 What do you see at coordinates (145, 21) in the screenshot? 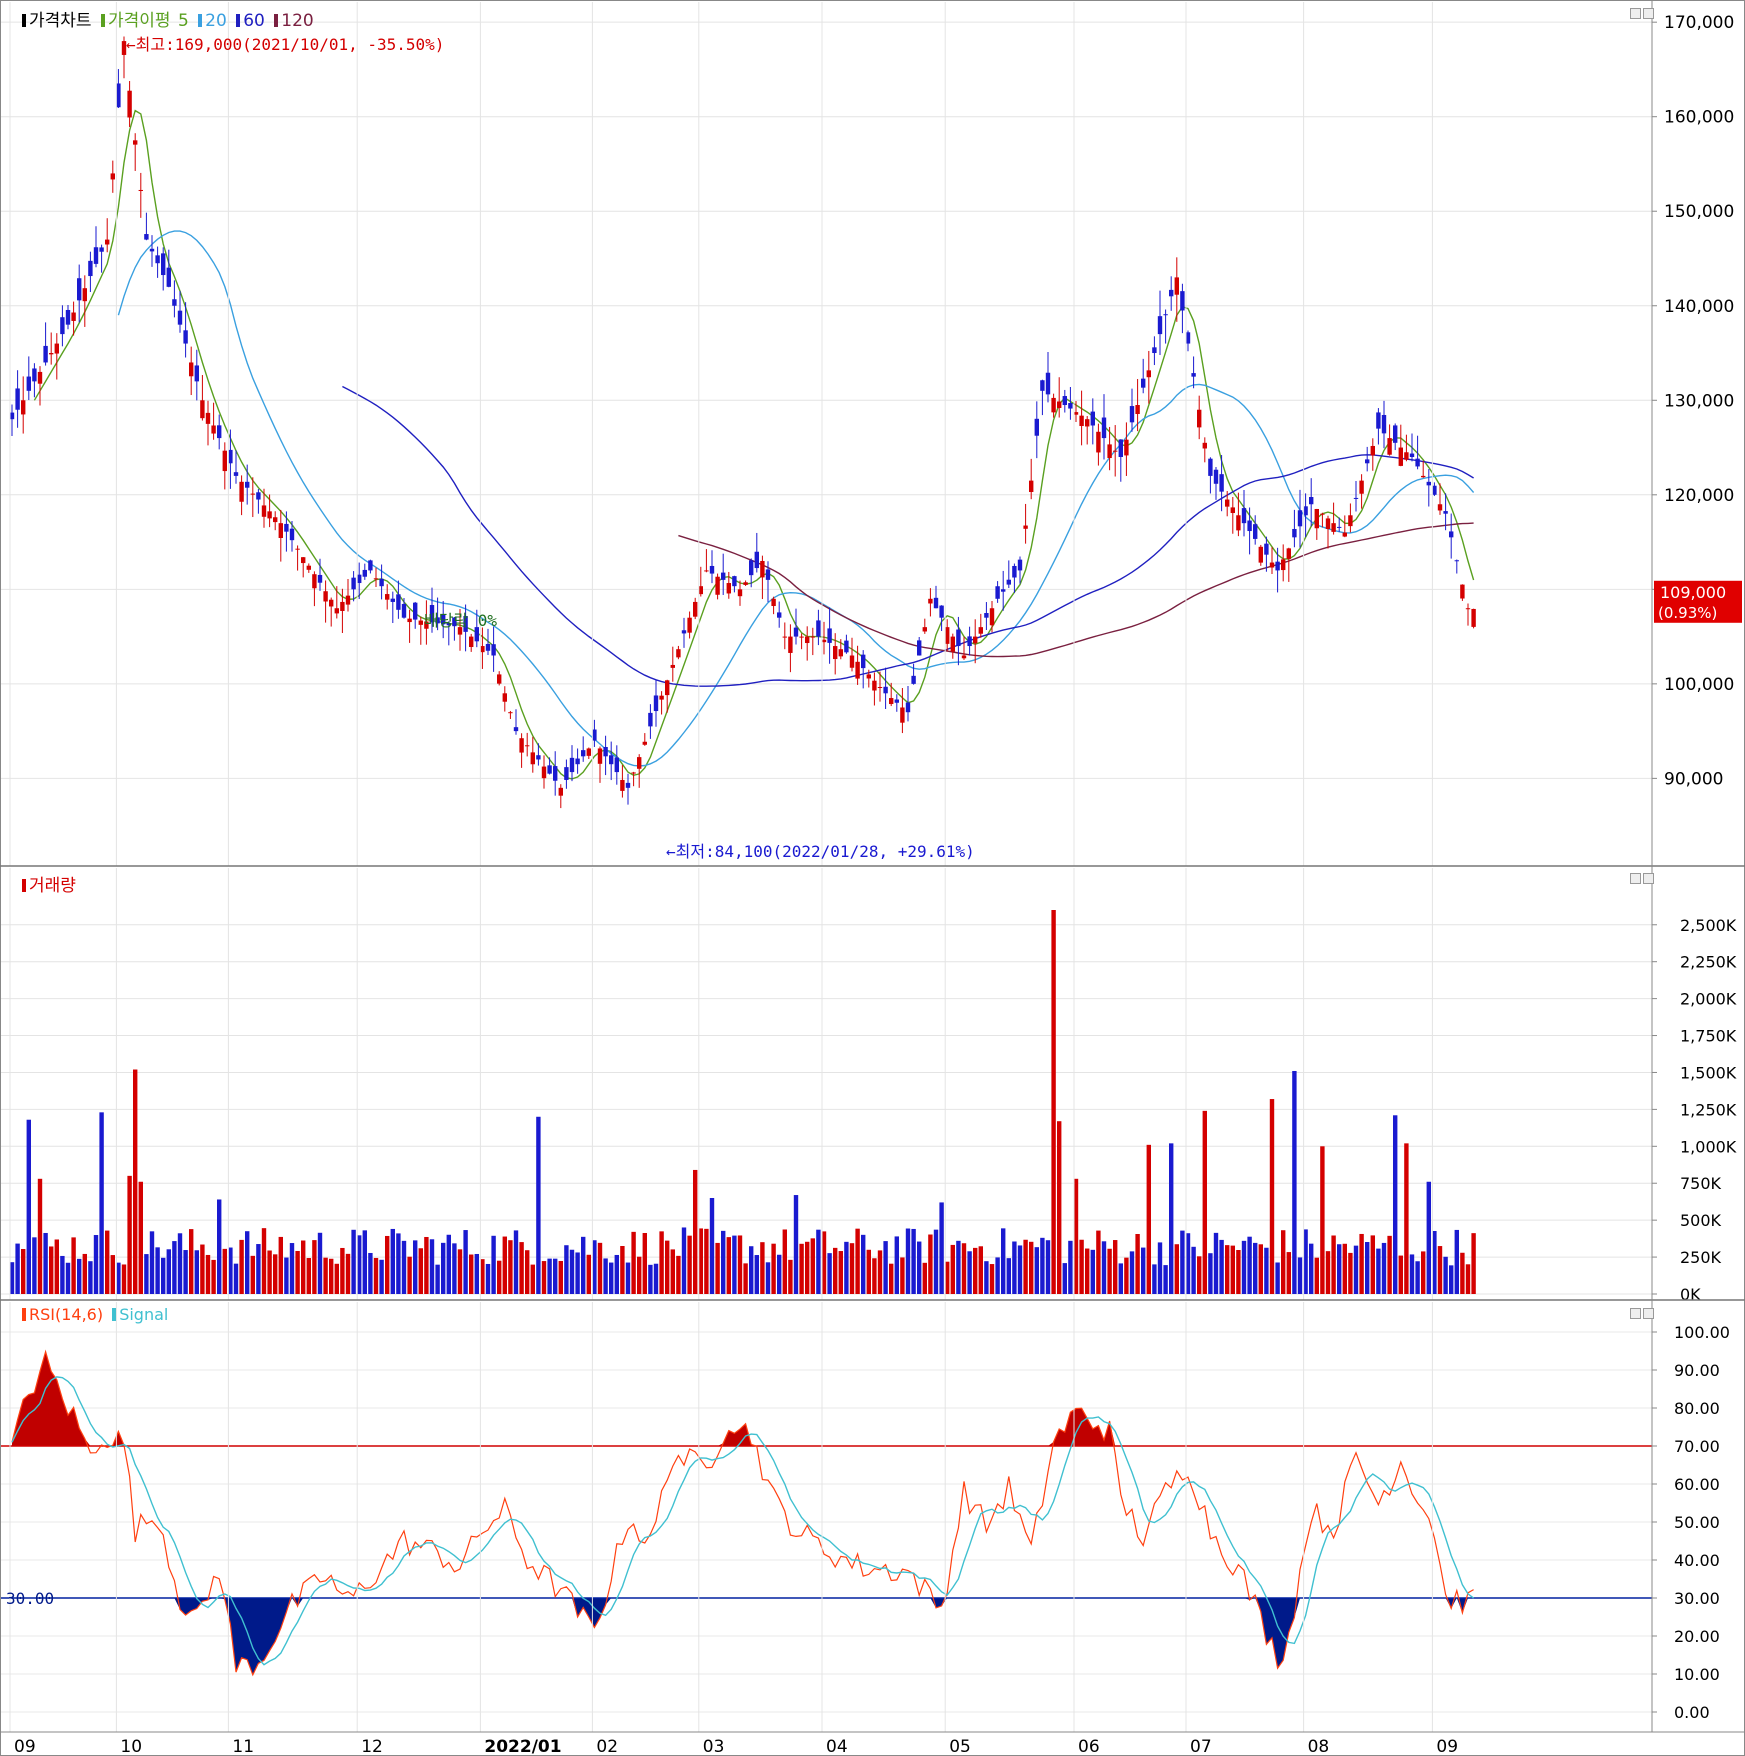
I see `ma-label: 가격이평 5` at bounding box center [145, 21].